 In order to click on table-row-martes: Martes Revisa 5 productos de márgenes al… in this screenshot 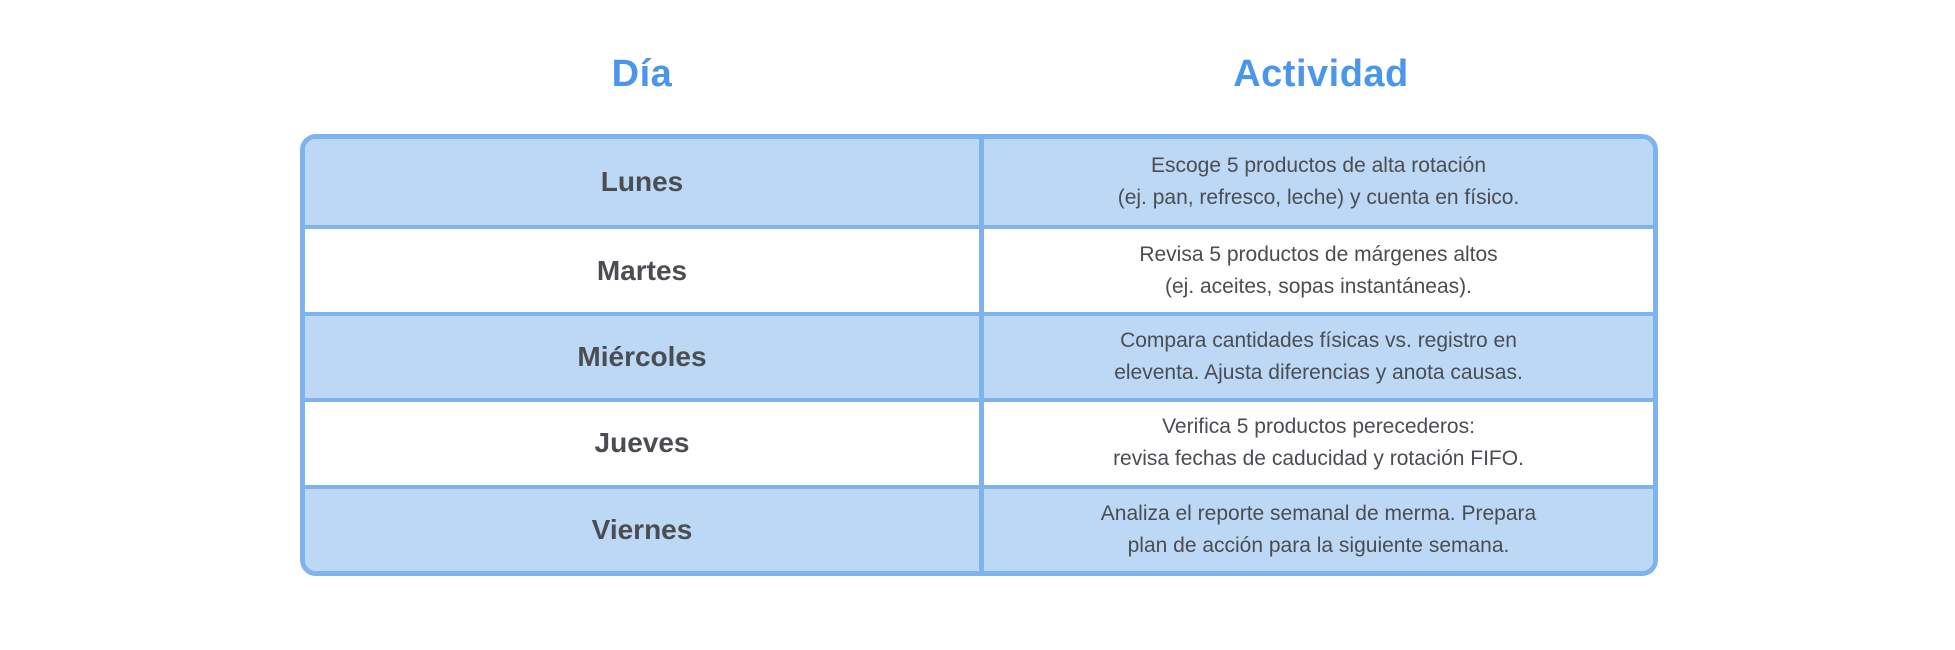, I will do `click(979, 268)`.